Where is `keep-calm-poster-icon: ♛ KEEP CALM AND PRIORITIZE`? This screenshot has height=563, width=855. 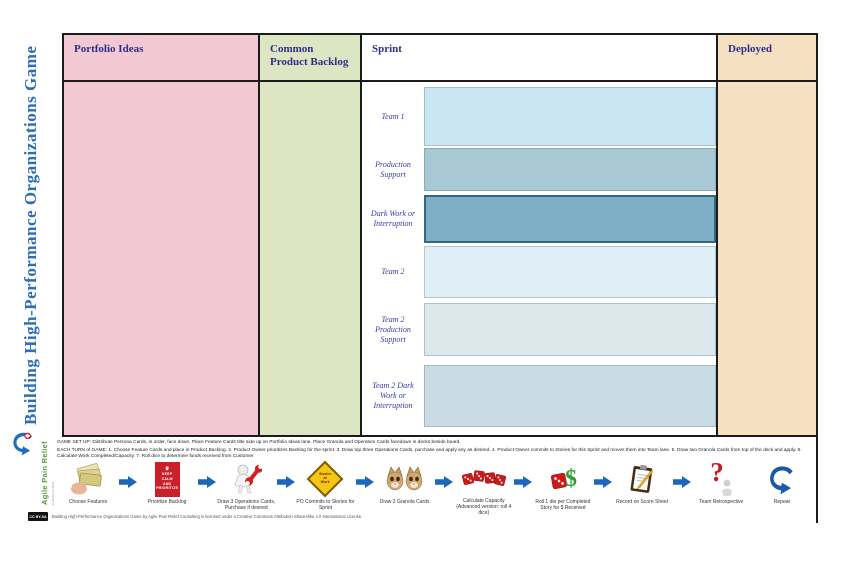 keep-calm-poster-icon: ♛ KEEP CALM AND PRIORITIZE is located at coordinates (167, 479).